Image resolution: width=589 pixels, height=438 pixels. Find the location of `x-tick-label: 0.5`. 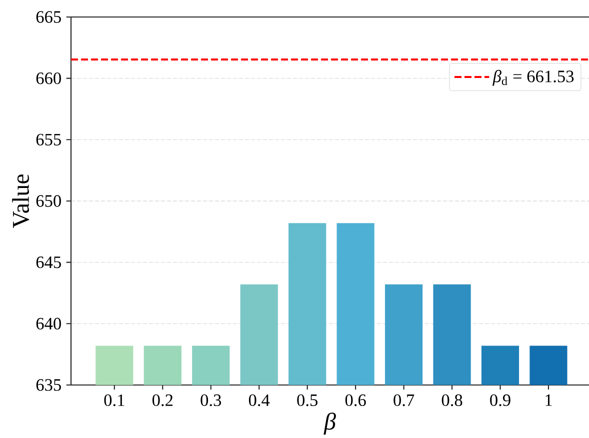

x-tick-label: 0.5 is located at coordinates (307, 400).